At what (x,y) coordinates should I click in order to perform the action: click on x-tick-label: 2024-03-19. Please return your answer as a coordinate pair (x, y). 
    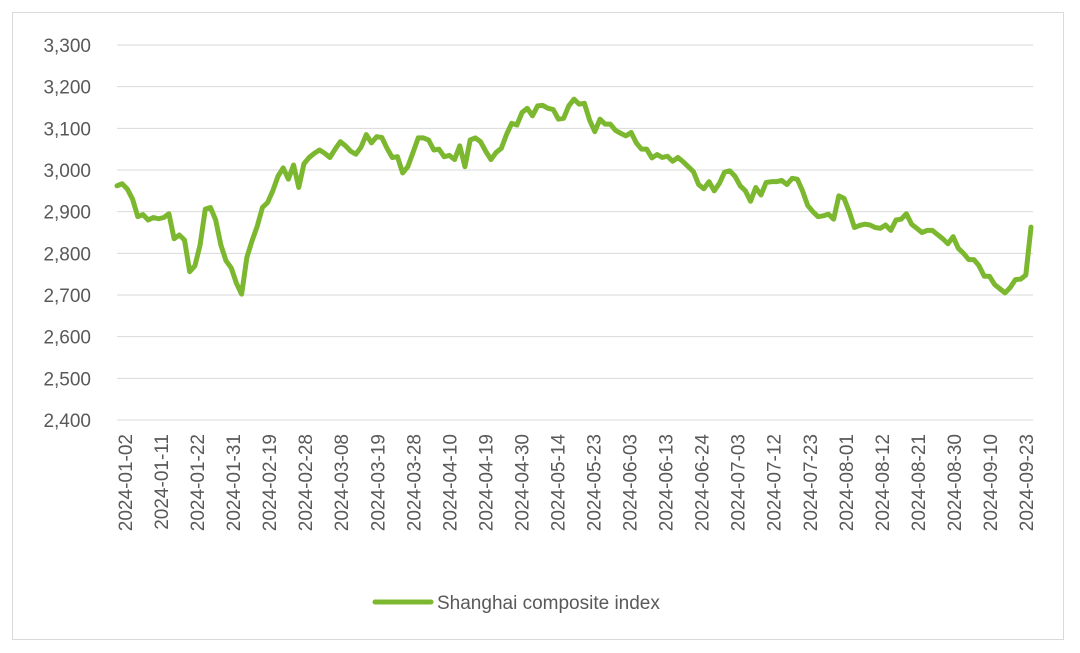
    Looking at the image, I should click on (378, 482).